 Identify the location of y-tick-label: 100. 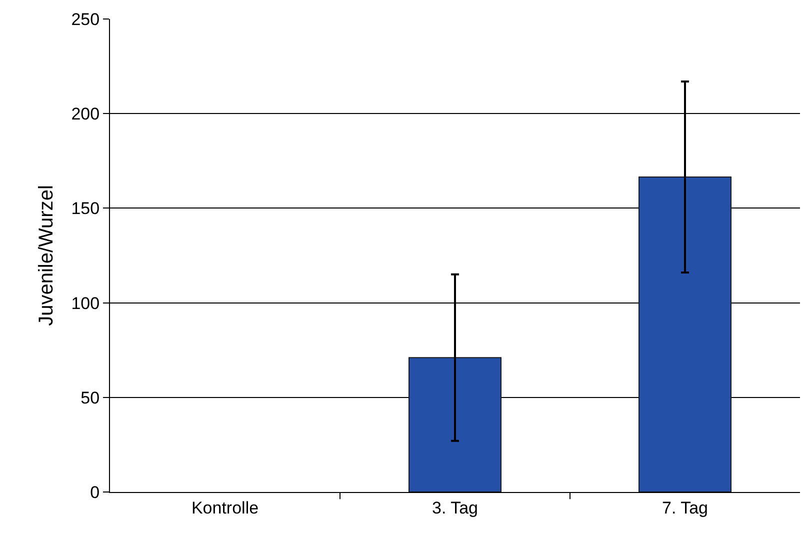
(85, 303).